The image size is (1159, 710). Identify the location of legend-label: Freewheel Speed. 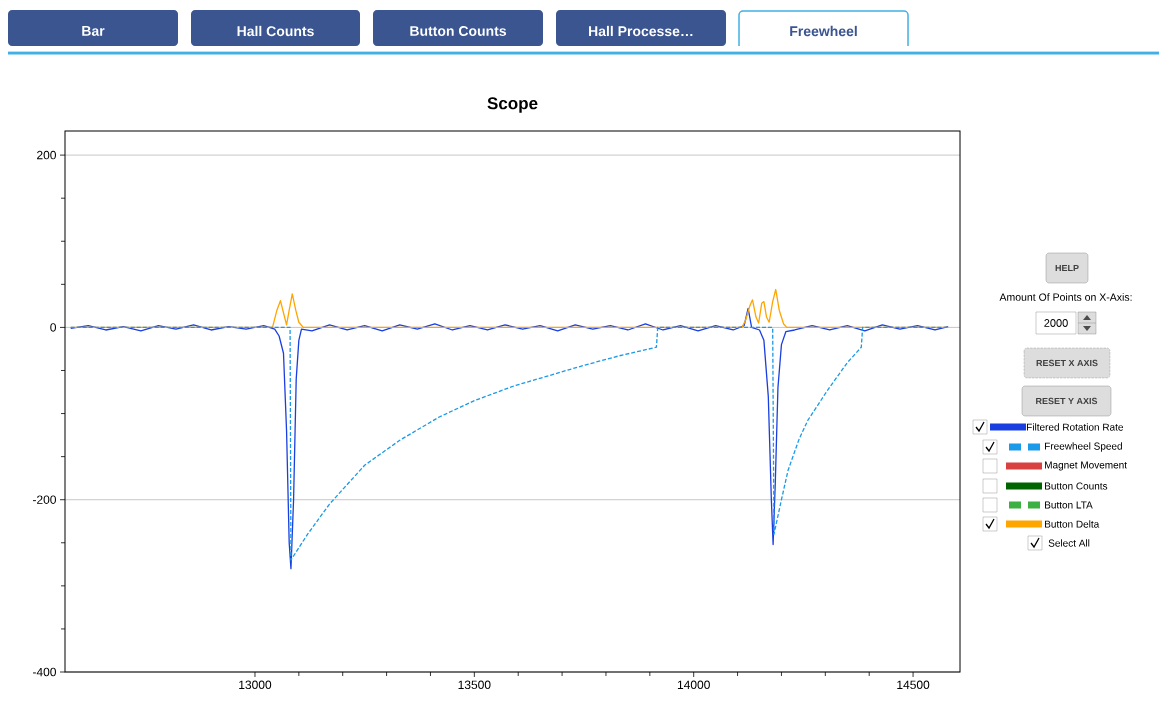
(1083, 447).